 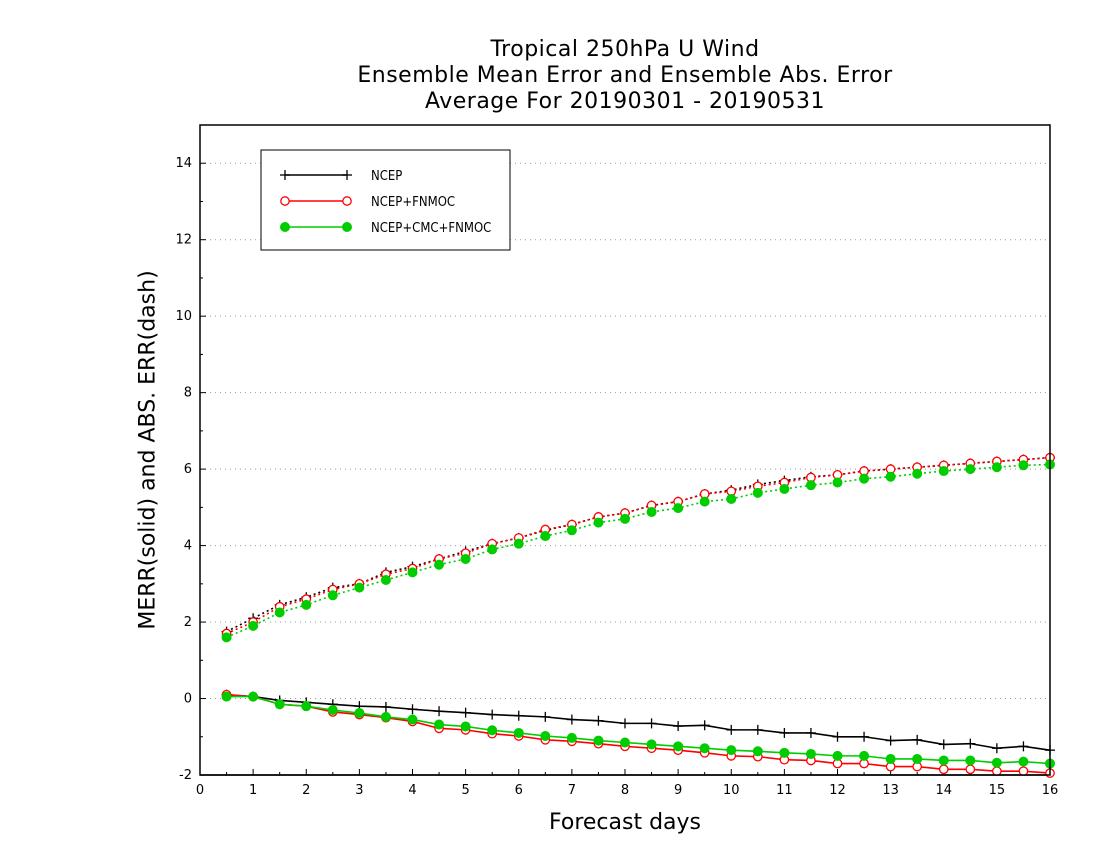 What do you see at coordinates (188, 546) in the screenshot?
I see `y-tick-label: 4` at bounding box center [188, 546].